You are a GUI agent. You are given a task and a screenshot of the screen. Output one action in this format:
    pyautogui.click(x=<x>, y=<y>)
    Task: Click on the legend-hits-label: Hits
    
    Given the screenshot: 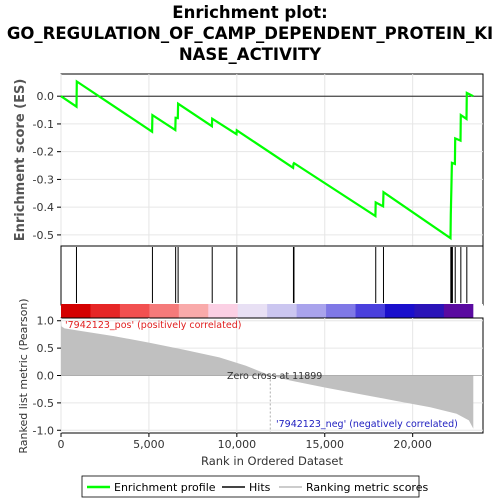 What is the action you would take?
    pyautogui.click(x=260, y=487)
    